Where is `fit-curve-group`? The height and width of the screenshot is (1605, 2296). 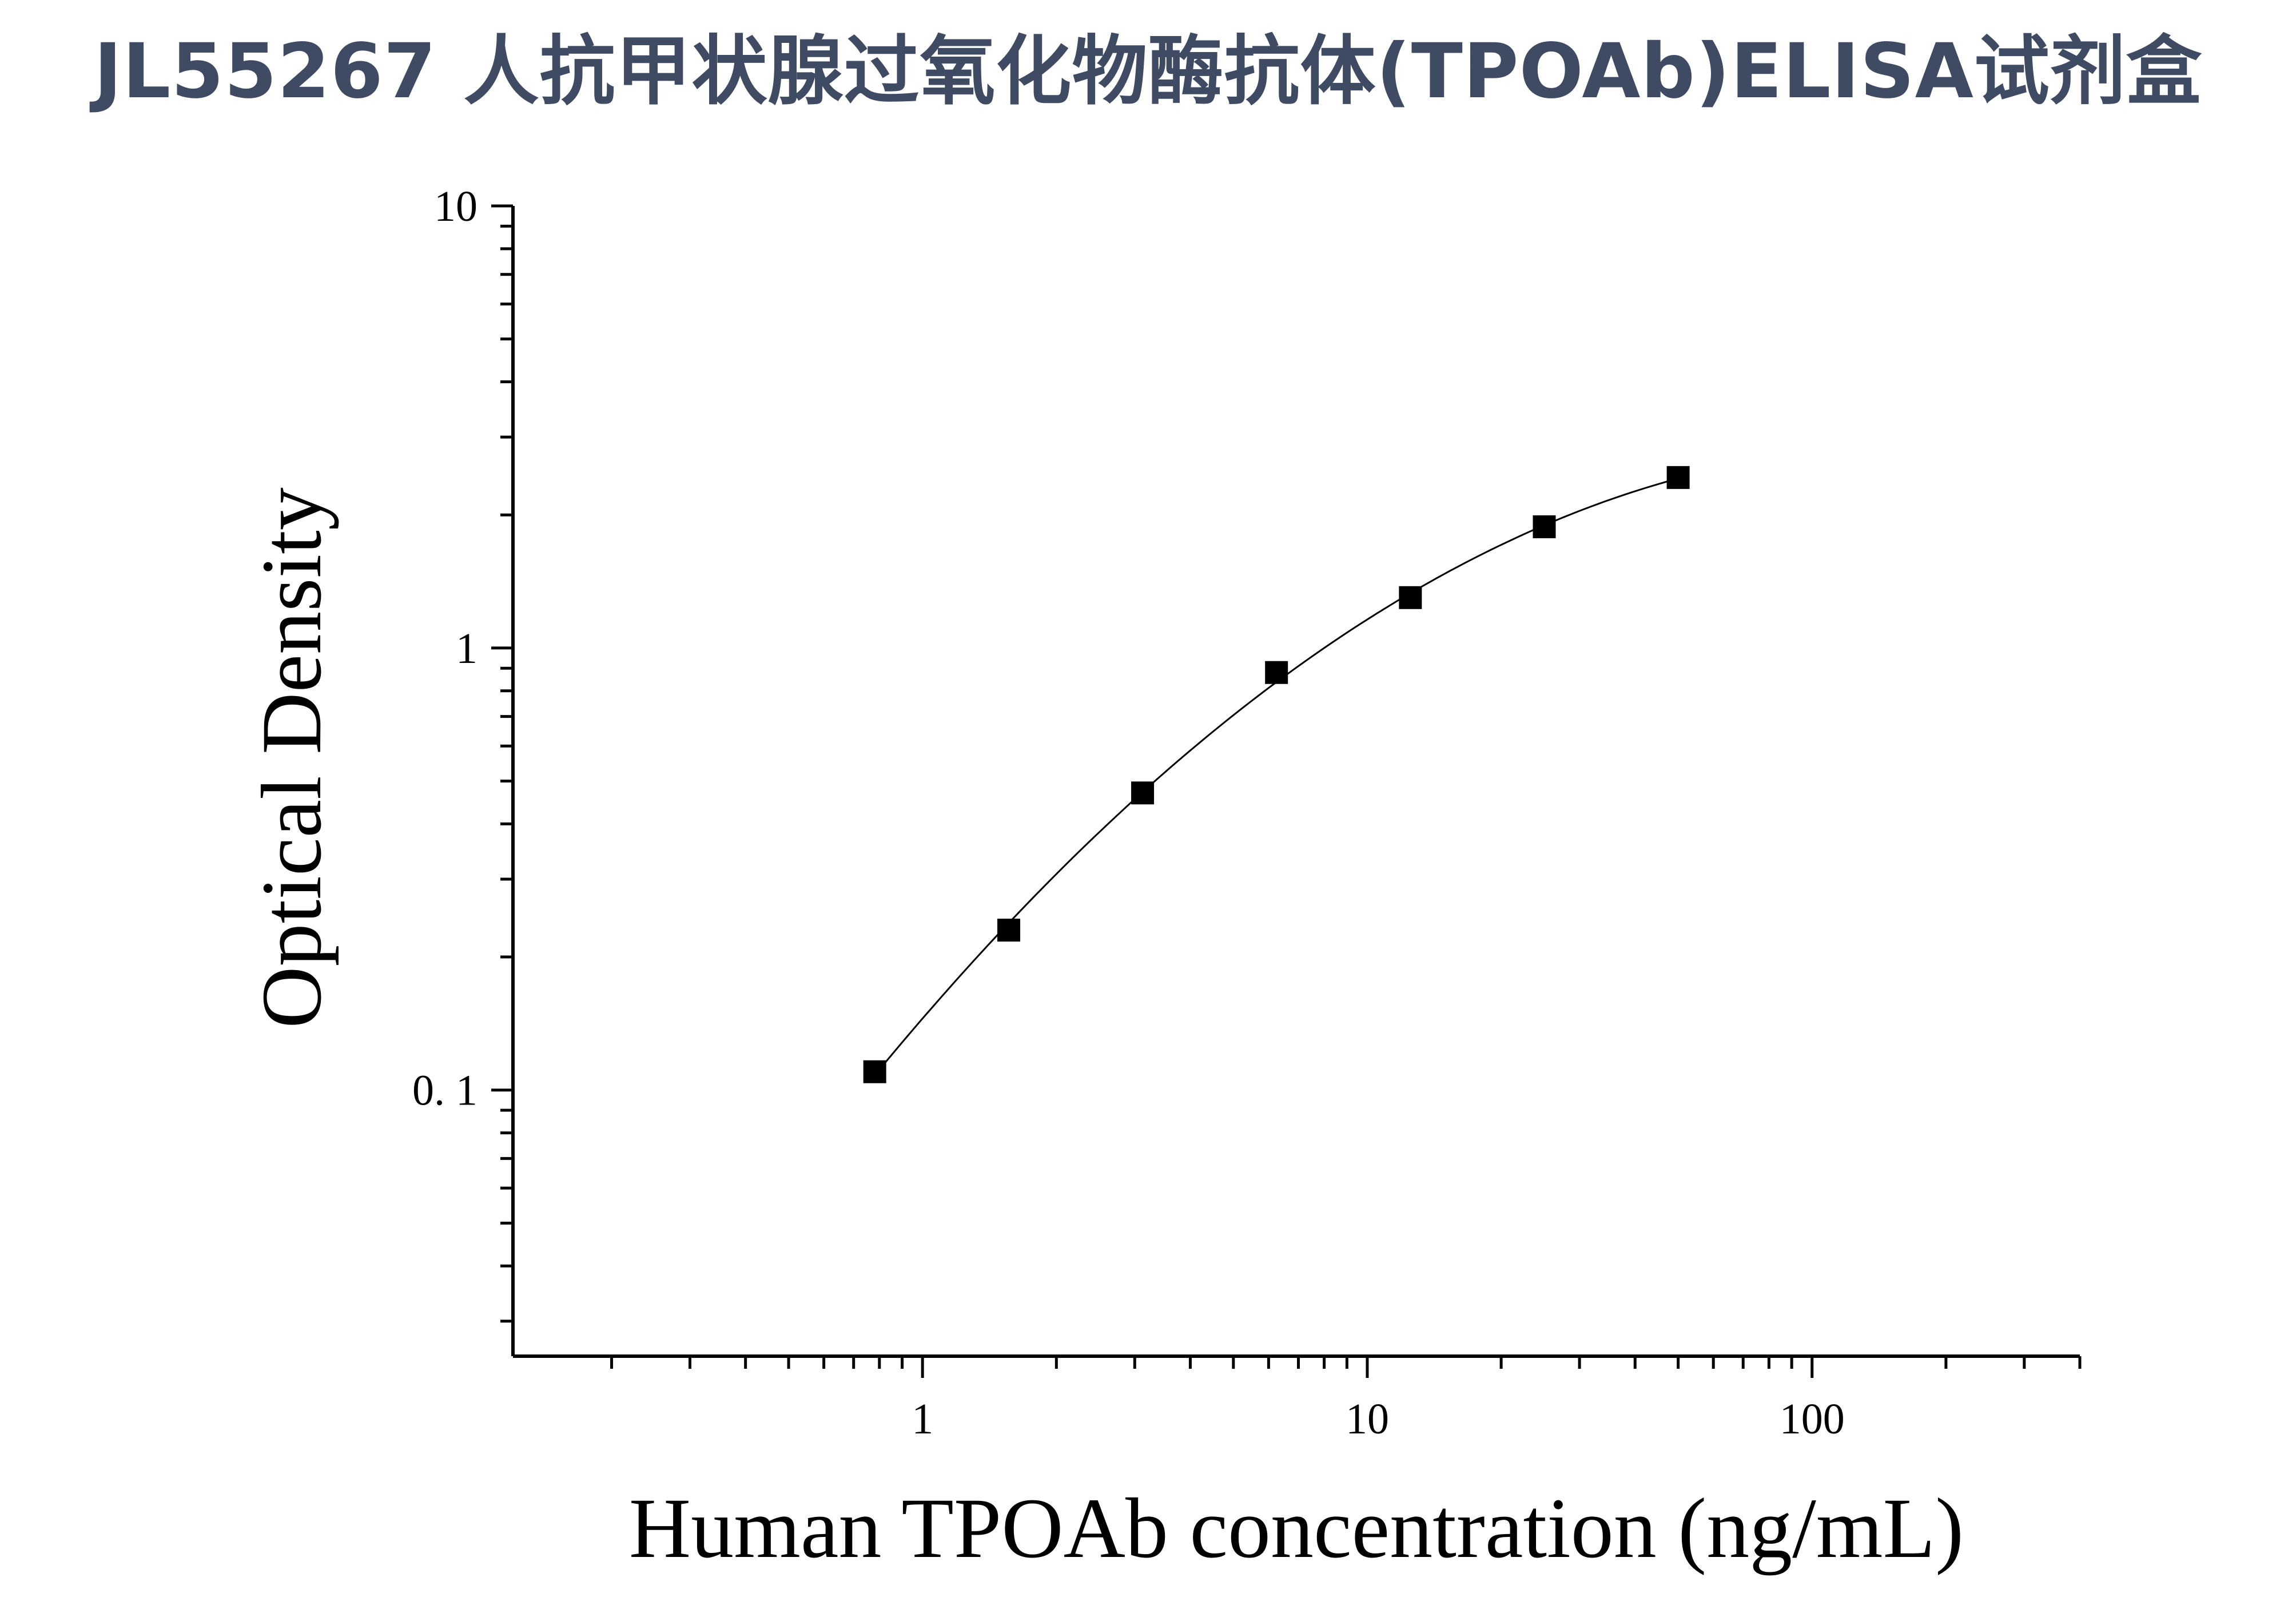
fit-curve-group is located at coordinates (1276, 777).